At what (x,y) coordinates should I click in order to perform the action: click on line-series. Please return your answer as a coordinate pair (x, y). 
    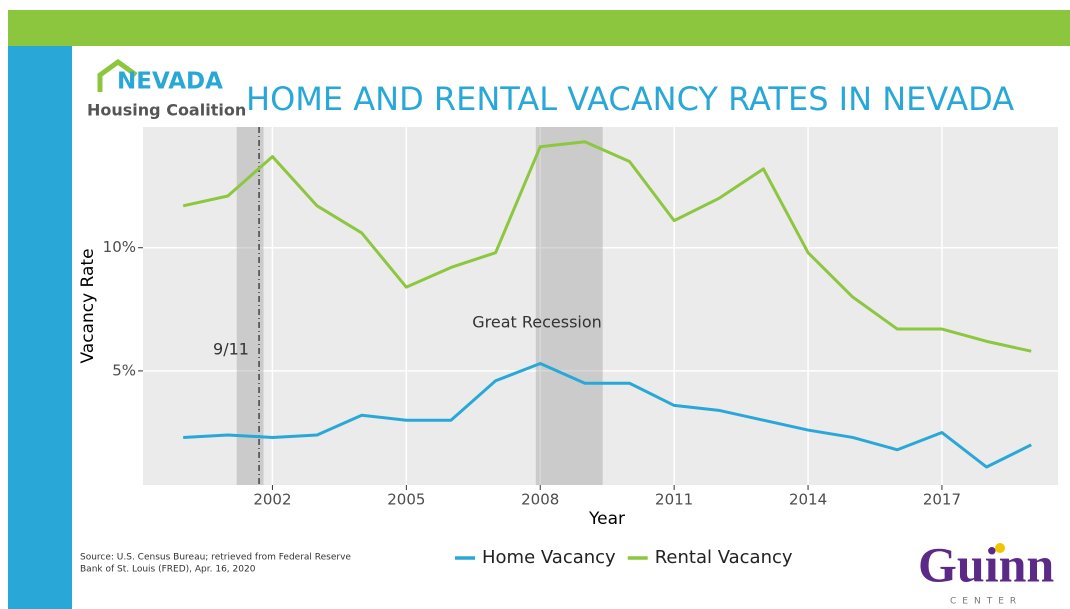
    Looking at the image, I should click on (607, 415).